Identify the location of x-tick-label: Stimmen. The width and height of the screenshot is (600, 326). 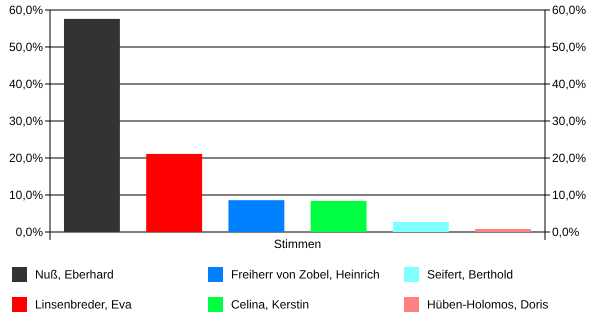
(298, 244).